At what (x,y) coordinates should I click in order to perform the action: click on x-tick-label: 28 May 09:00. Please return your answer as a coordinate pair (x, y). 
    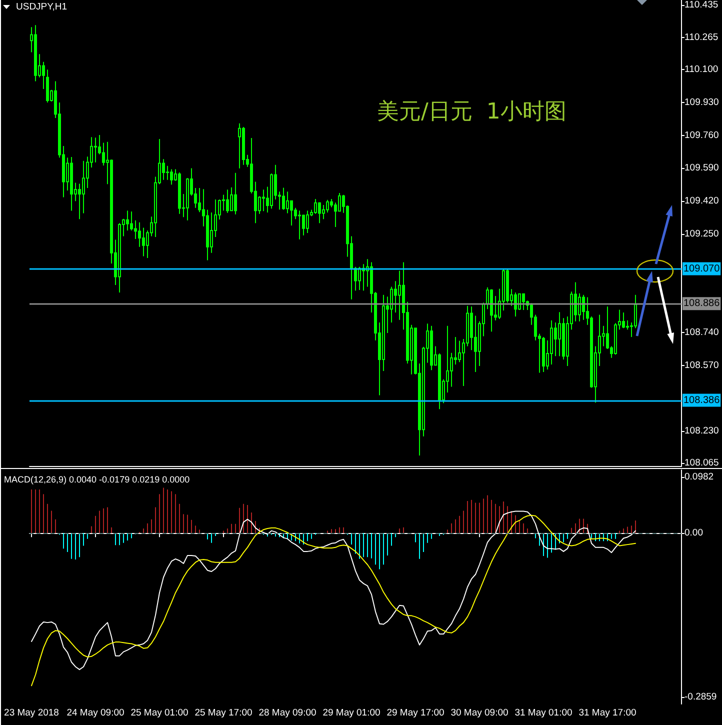
    Looking at the image, I should click on (287, 713).